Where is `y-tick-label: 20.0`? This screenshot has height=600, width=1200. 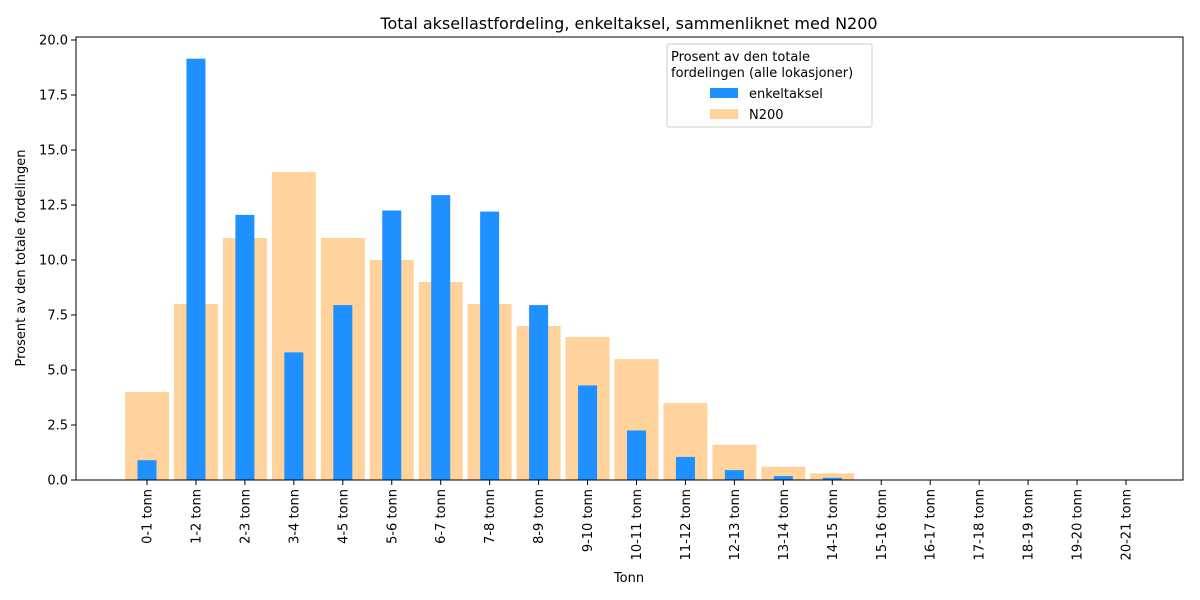
y-tick-label: 20.0 is located at coordinates (53, 41).